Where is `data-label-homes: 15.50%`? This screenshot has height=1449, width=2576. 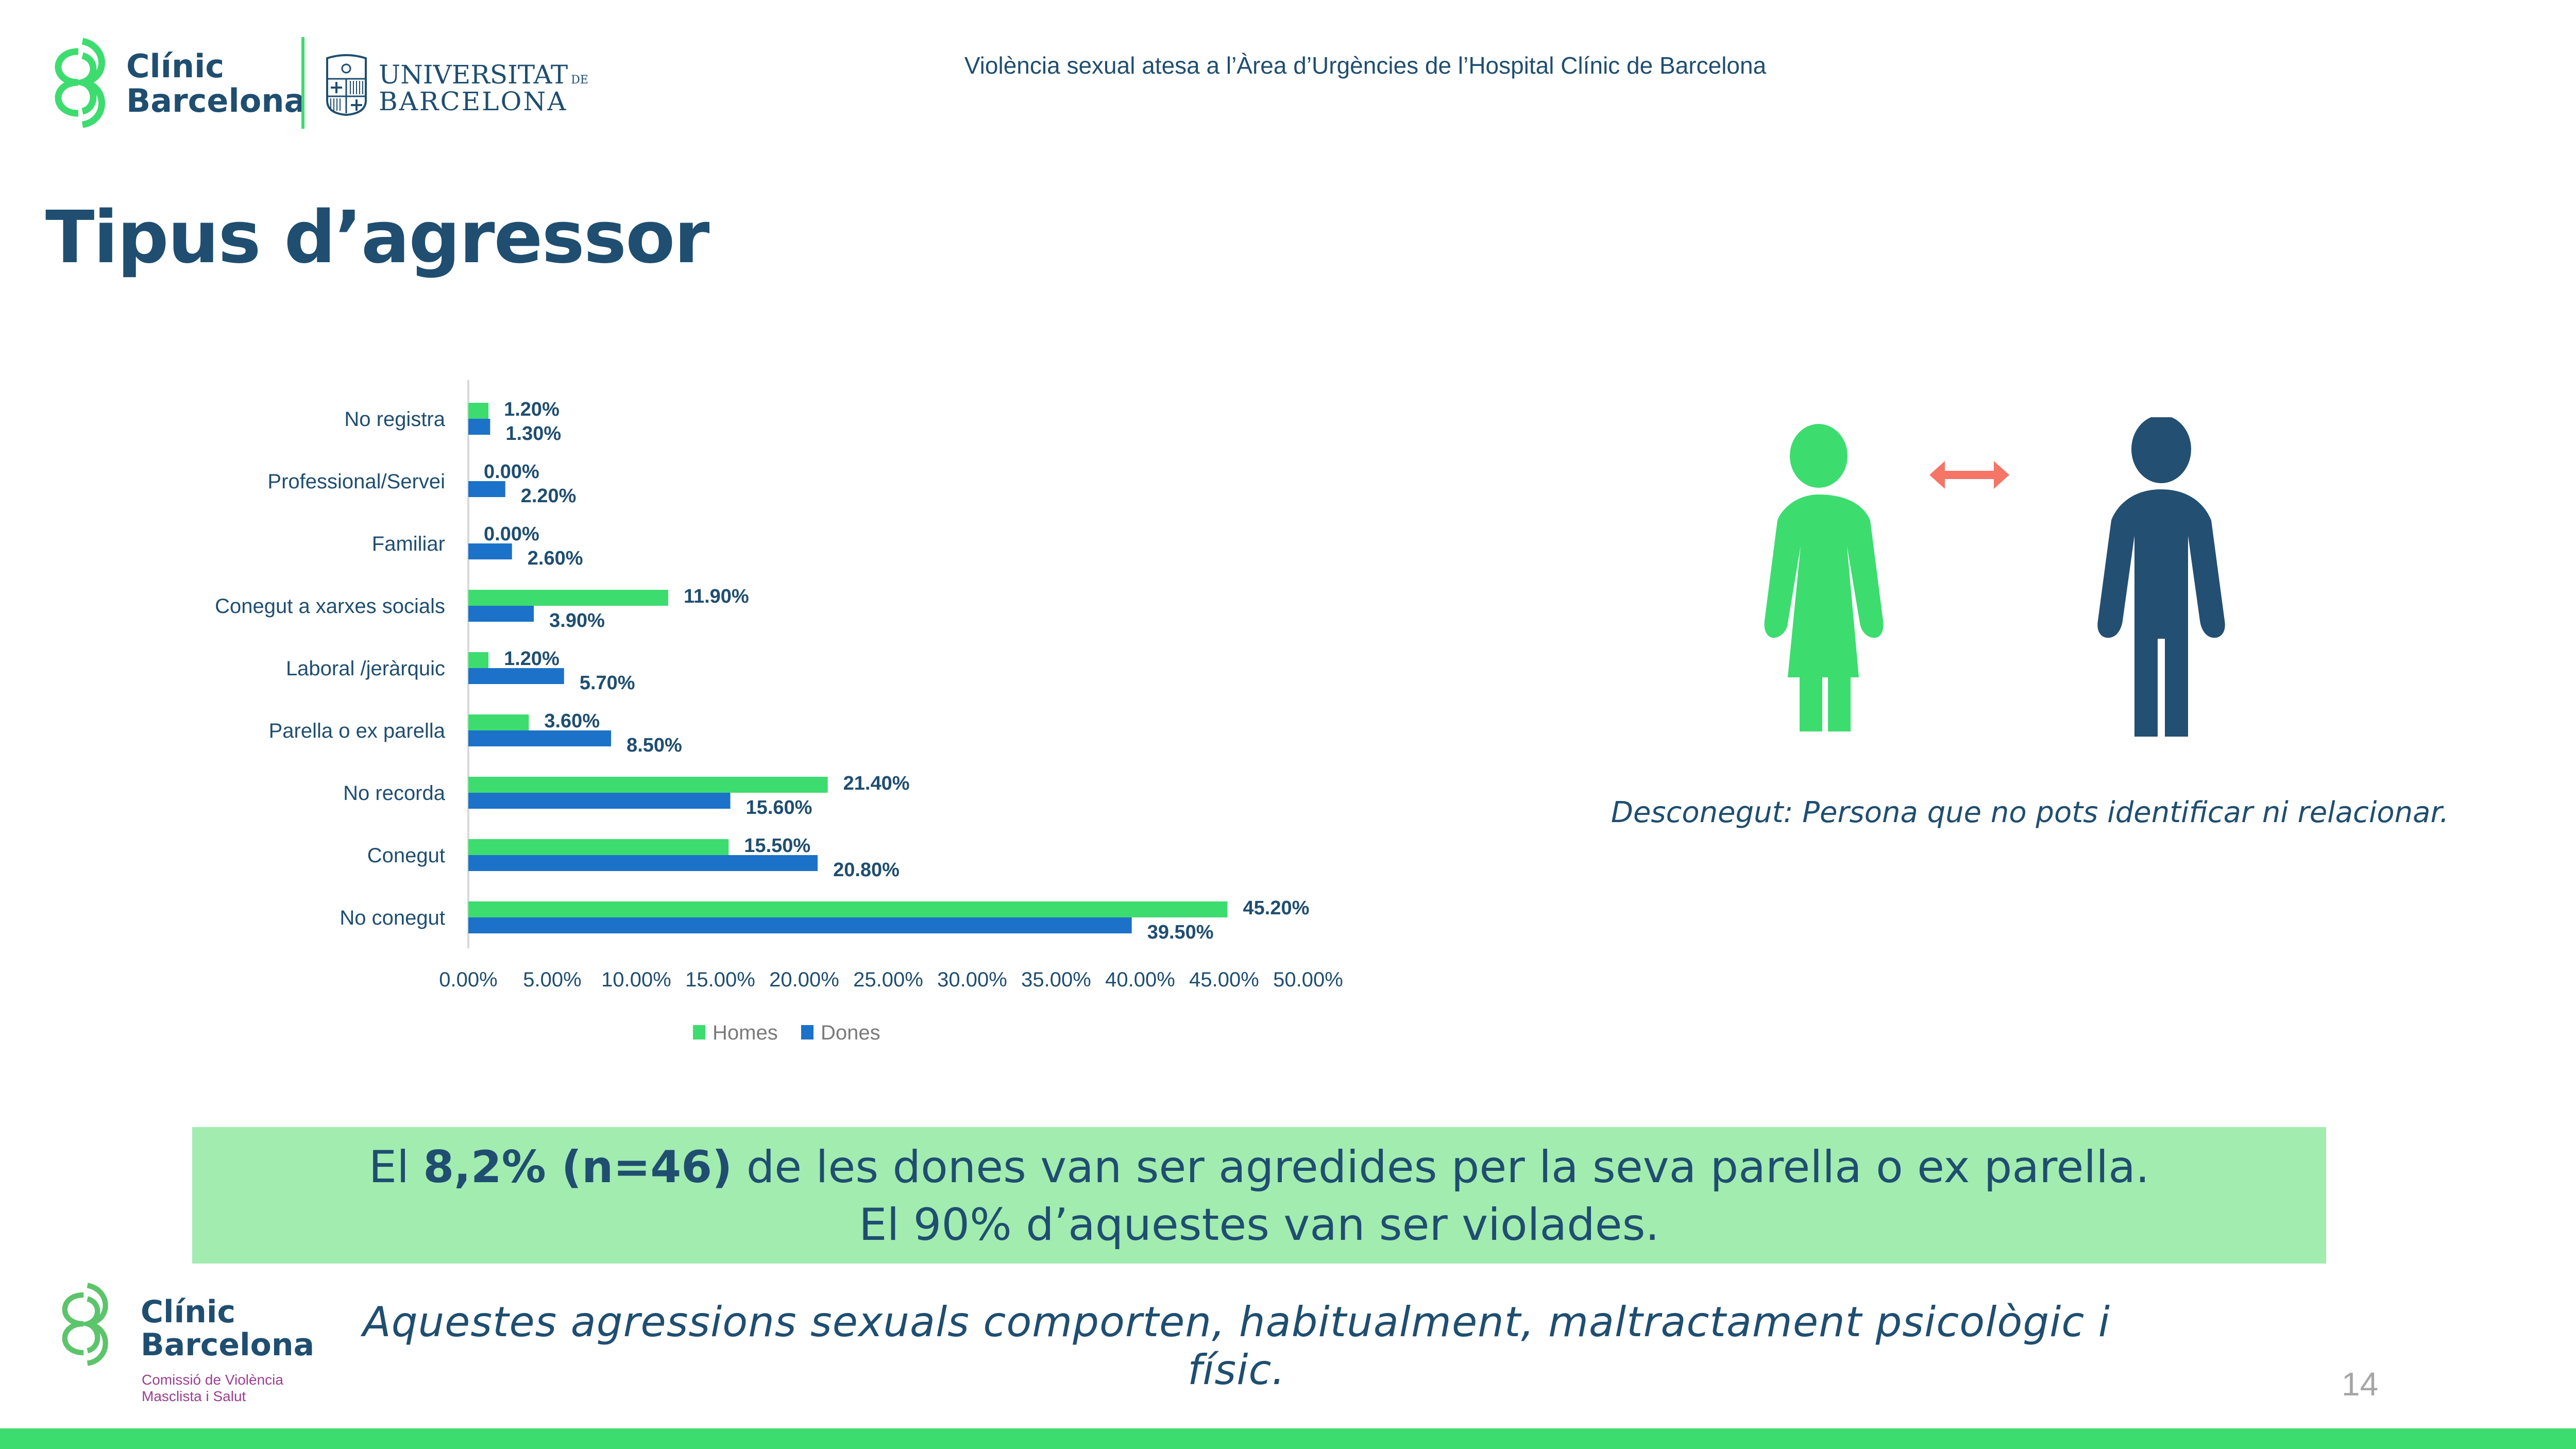 data-label-homes: 15.50% is located at coordinates (777, 846).